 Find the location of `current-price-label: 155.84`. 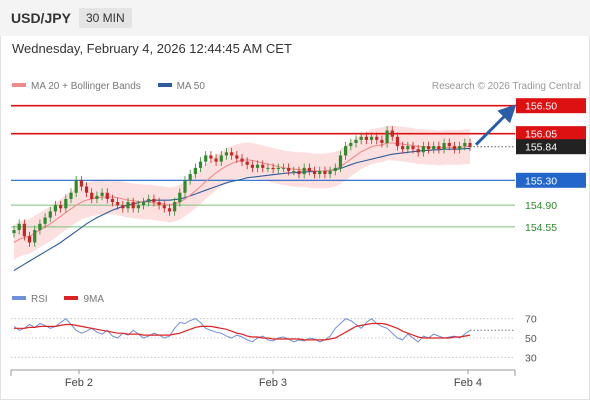

current-price-label: 155.84 is located at coordinates (541, 148).